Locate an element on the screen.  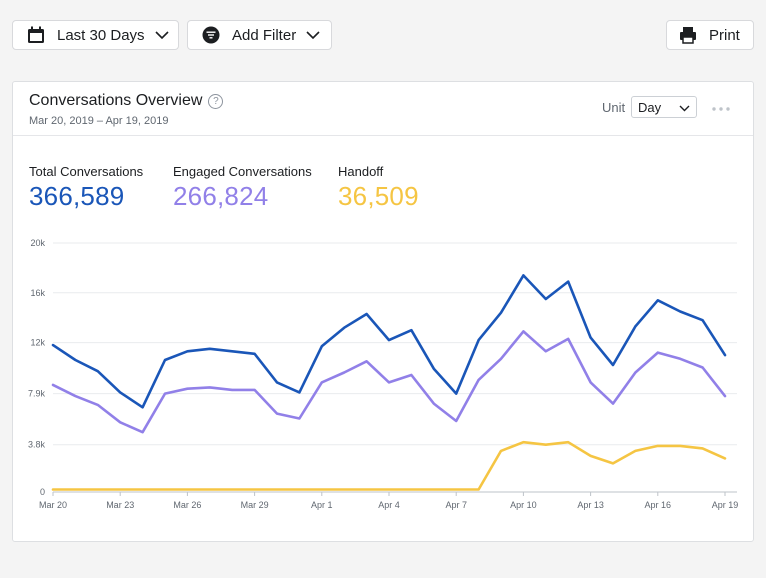
print-button: Print is located at coordinates (710, 35).